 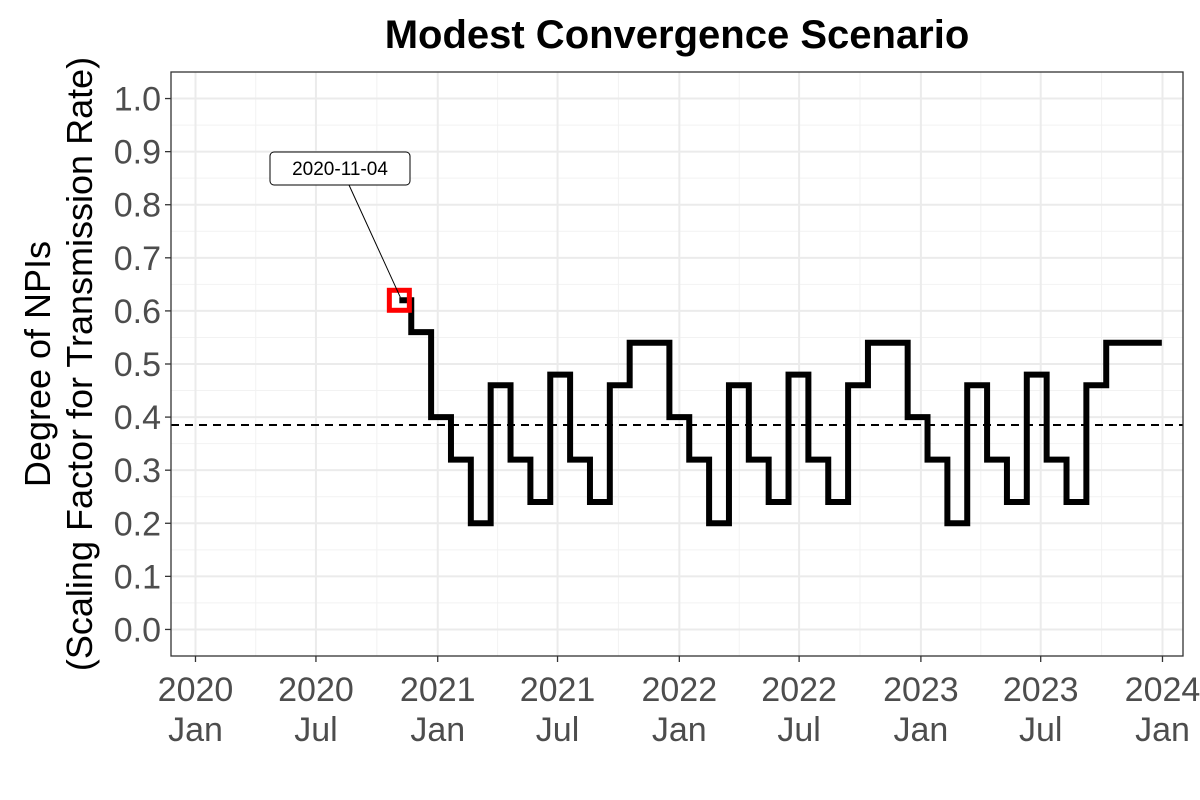 What do you see at coordinates (137, 418) in the screenshot?
I see `y-tick-label: 0.4` at bounding box center [137, 418].